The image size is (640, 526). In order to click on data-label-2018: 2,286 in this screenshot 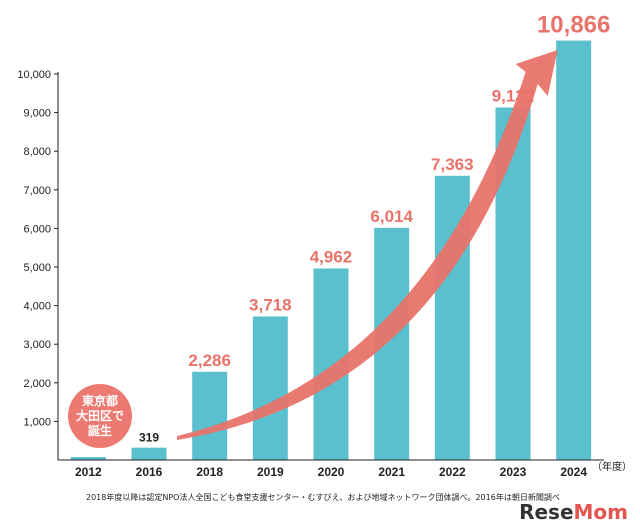, I will do `click(209, 360)`.